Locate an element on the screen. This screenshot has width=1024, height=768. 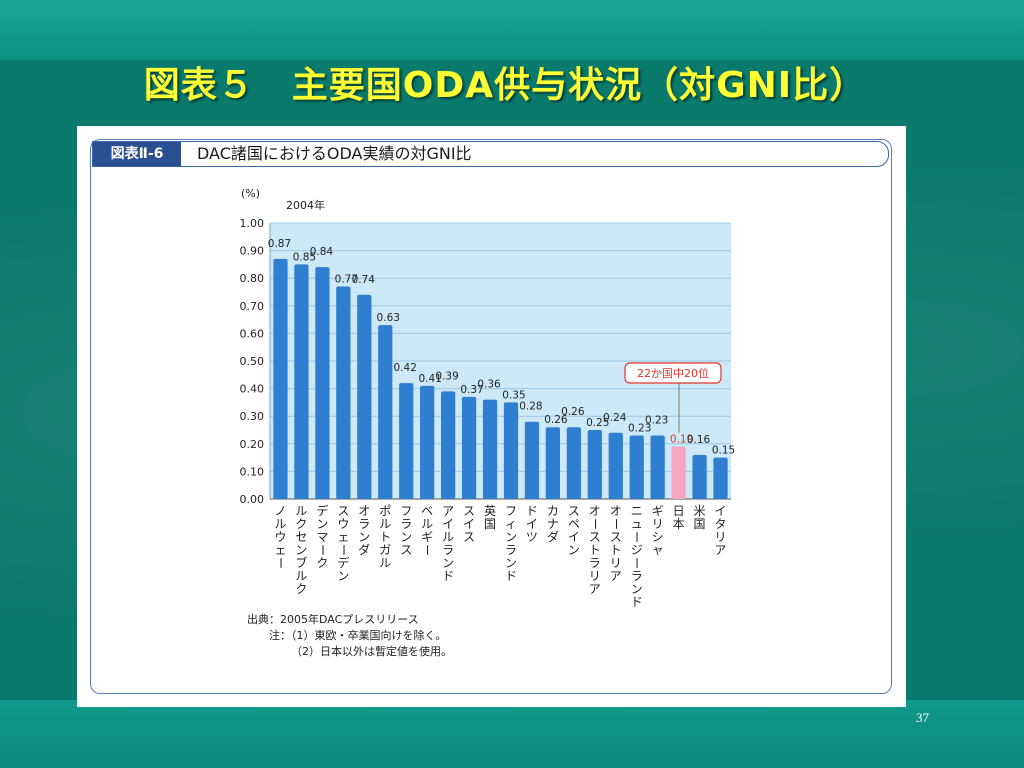
category-label-char: ュ is located at coordinates (637, 524).